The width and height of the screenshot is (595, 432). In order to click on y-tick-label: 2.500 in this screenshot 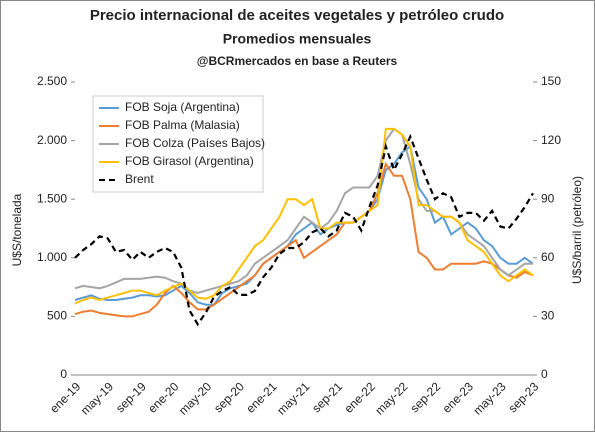, I will do `click(52, 81)`.